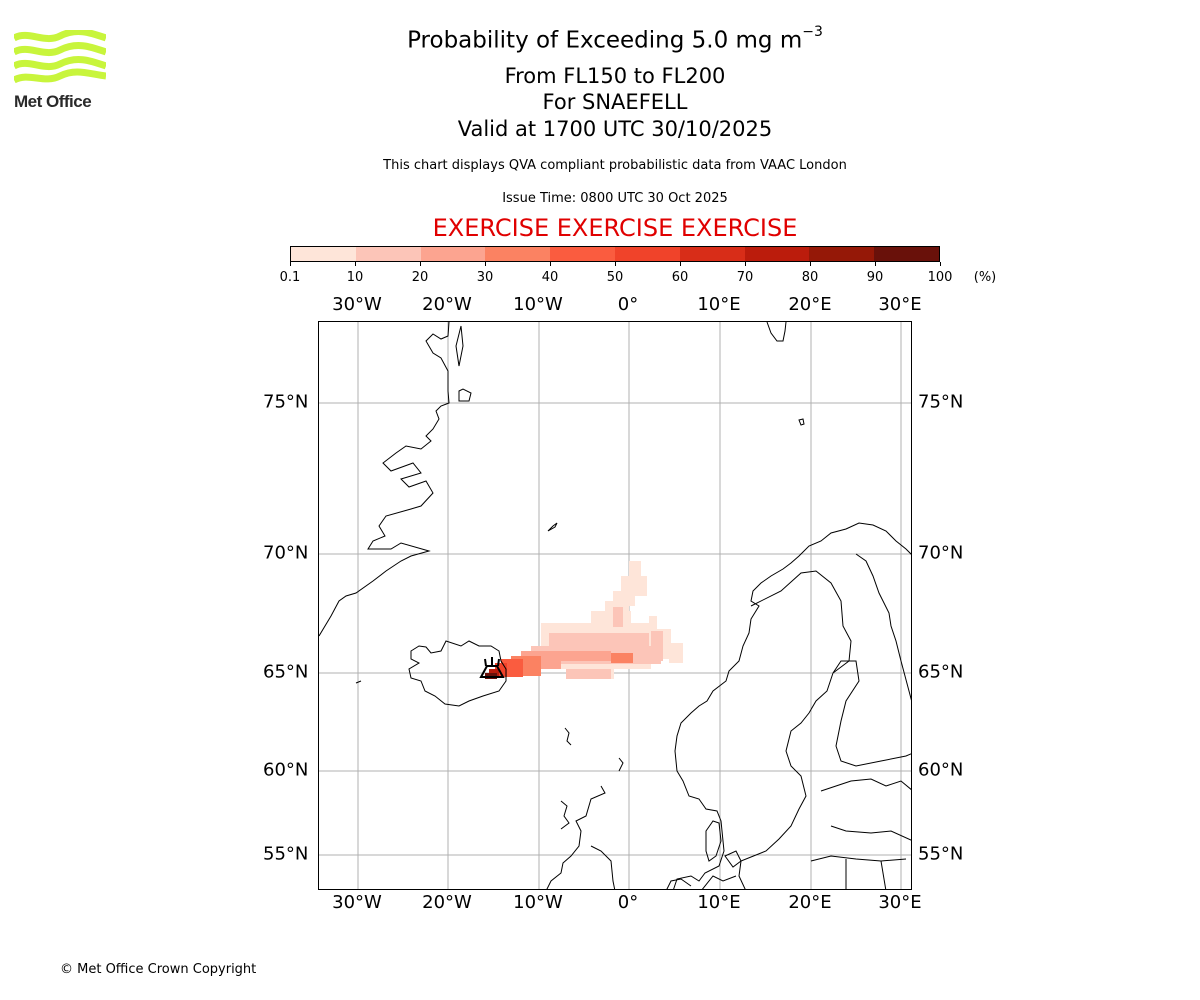 This screenshot has height=1000, width=1200. What do you see at coordinates (286, 672) in the screenshot?
I see `lat-label-left-65n: 65°N` at bounding box center [286, 672].